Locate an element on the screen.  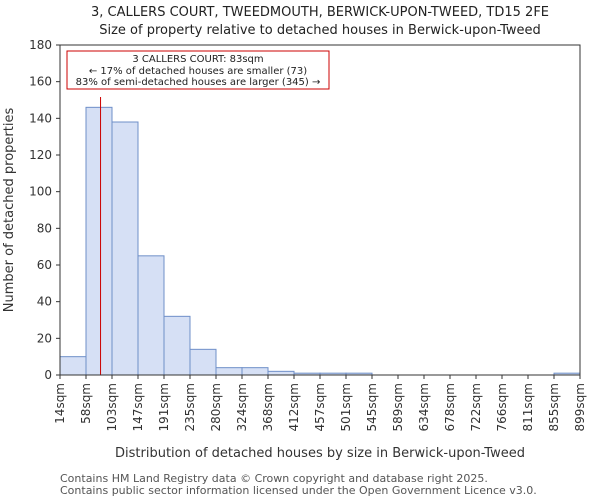
x-tick-label: 58sqm is located at coordinates (86, 403).